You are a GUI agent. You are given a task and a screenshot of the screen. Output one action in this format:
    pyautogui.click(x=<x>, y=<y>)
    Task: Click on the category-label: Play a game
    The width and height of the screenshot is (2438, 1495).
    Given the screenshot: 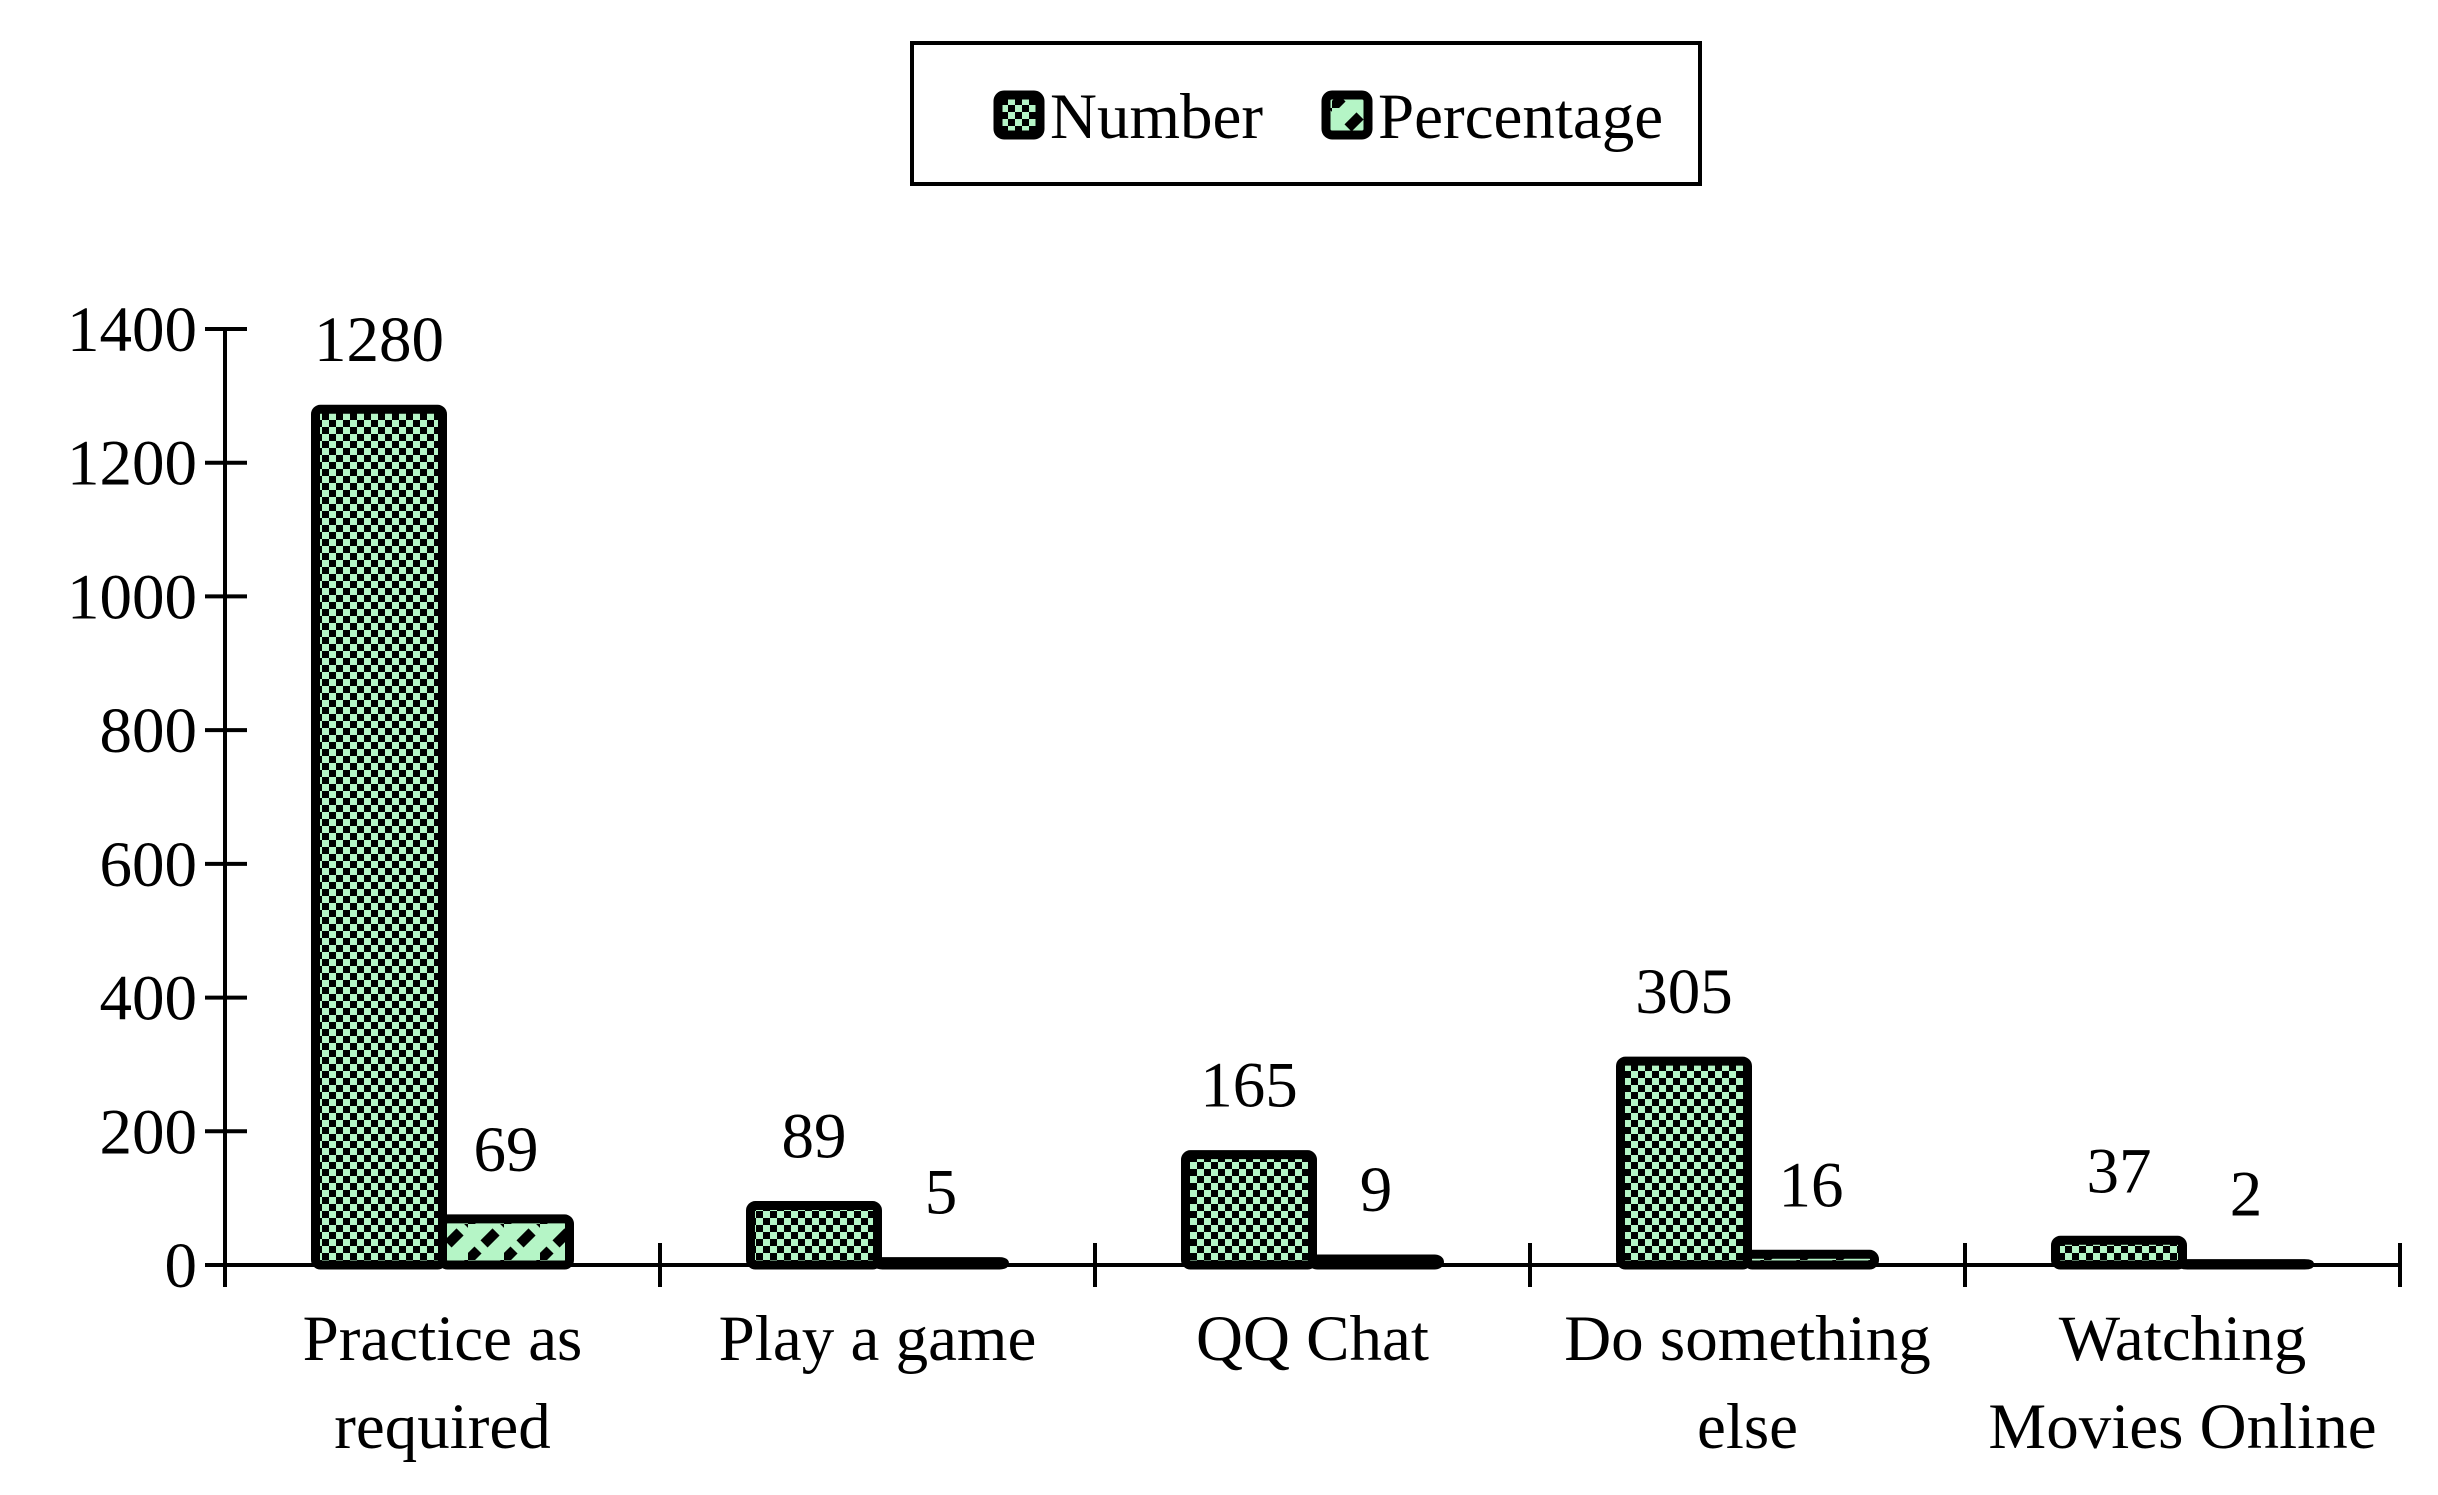 What is the action you would take?
    pyautogui.click(x=878, y=1339)
    